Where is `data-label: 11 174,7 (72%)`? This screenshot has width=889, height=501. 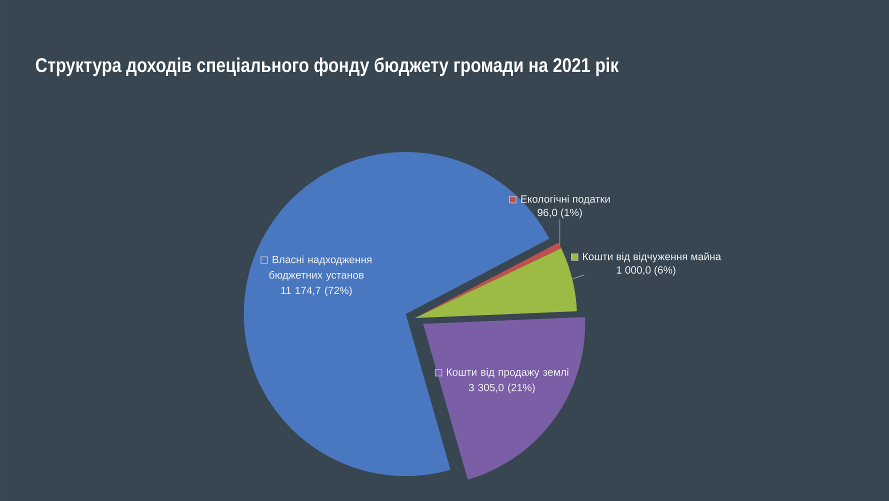
data-label: 11 174,7 (72%) is located at coordinates (316, 291).